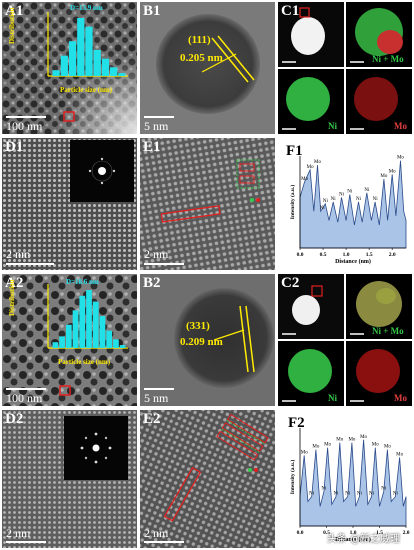 This screenshot has width=414, height=550. Describe the element at coordinates (198, 326) in the screenshot. I see `b2-plane: (331)` at that location.